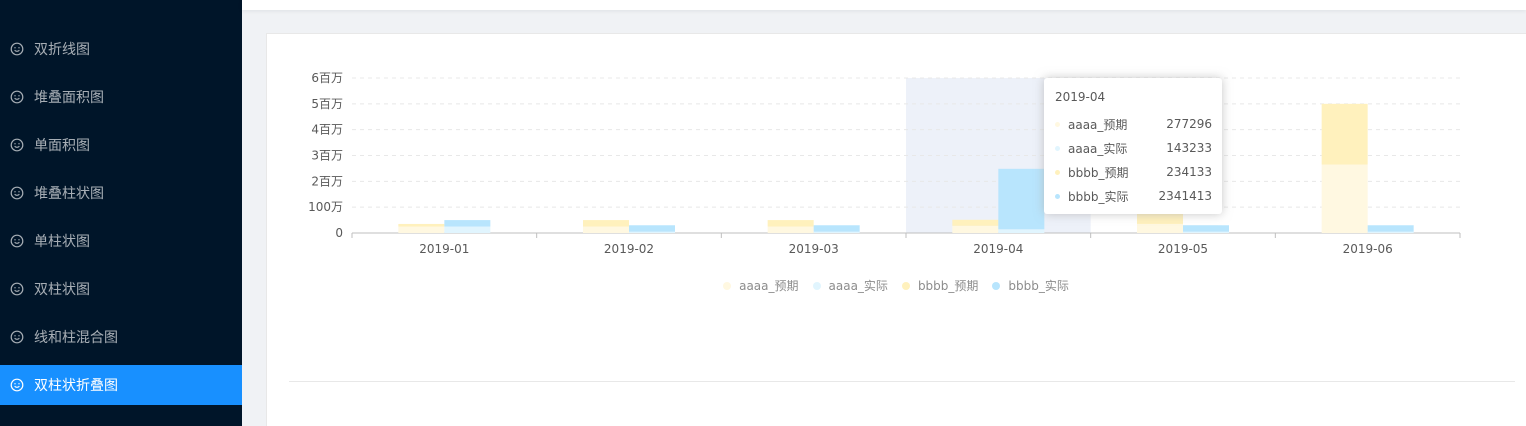  Describe the element at coordinates (121, 49) in the screenshot. I see `sidebar-item-1: 双折线图` at that location.